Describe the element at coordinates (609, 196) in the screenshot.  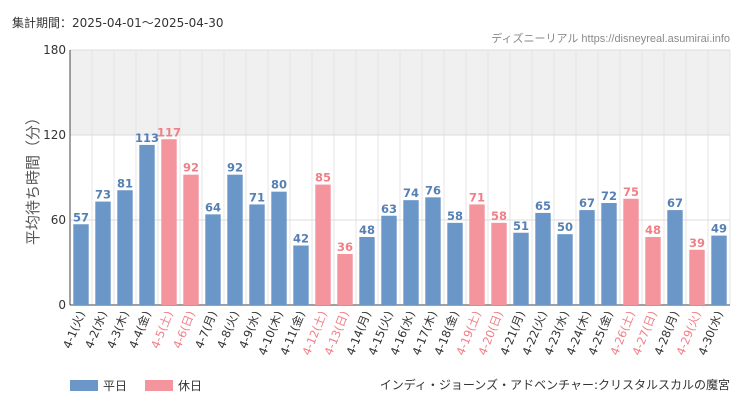
I see `data-label: 72` at that location.